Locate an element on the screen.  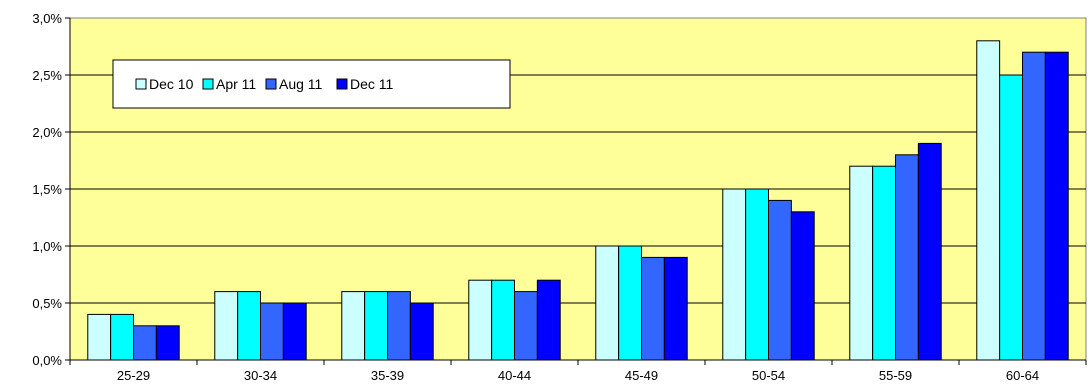
y-tick-label: 2,5% is located at coordinates (47, 75).